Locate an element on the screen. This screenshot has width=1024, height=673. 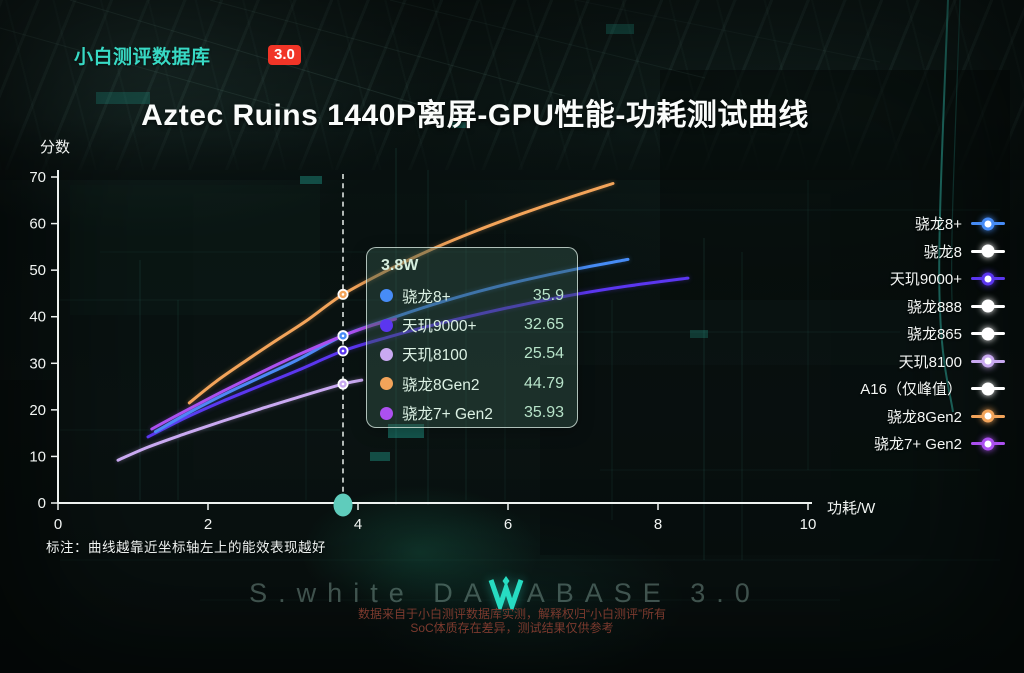
y-tick-label: 30 is located at coordinates (37, 363).